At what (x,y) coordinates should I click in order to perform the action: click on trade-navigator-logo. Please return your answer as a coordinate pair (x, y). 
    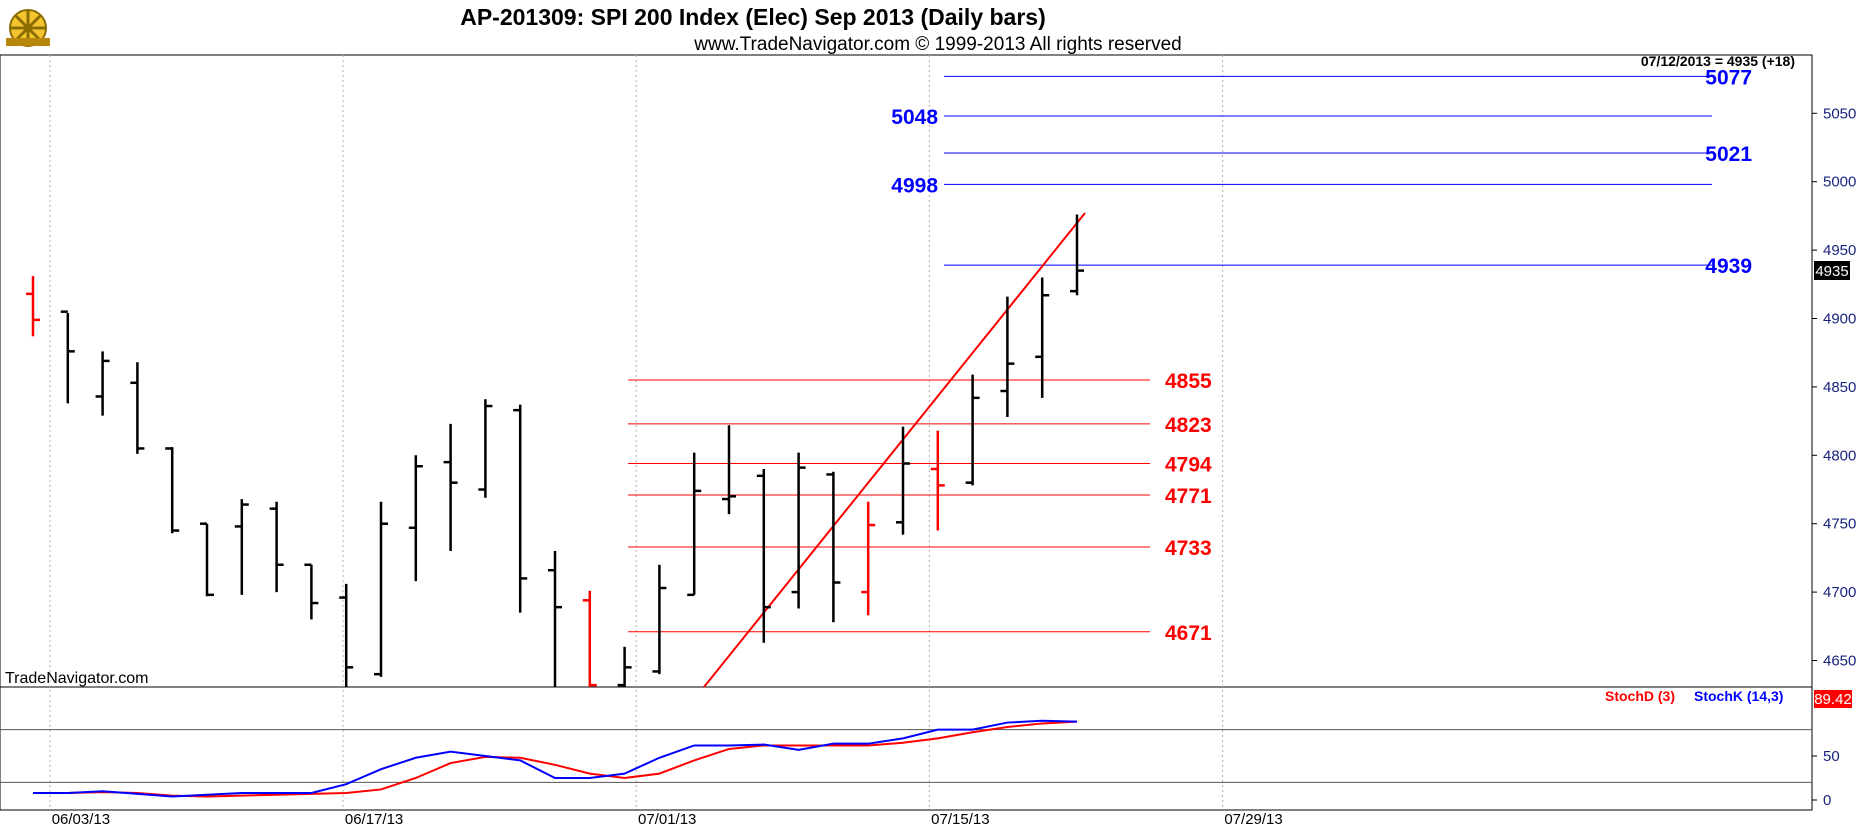
    Looking at the image, I should click on (28, 28).